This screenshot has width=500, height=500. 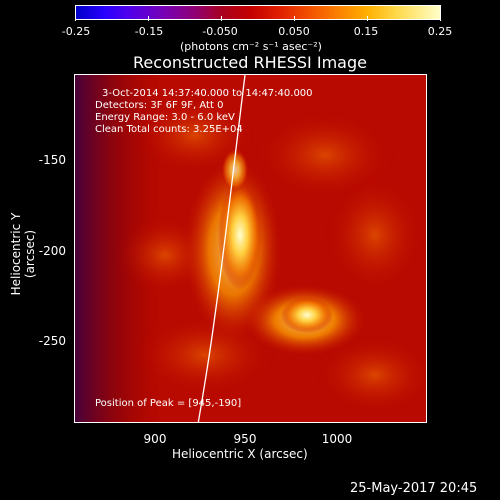 I want to click on x-tick-label: 950, so click(x=245, y=439).